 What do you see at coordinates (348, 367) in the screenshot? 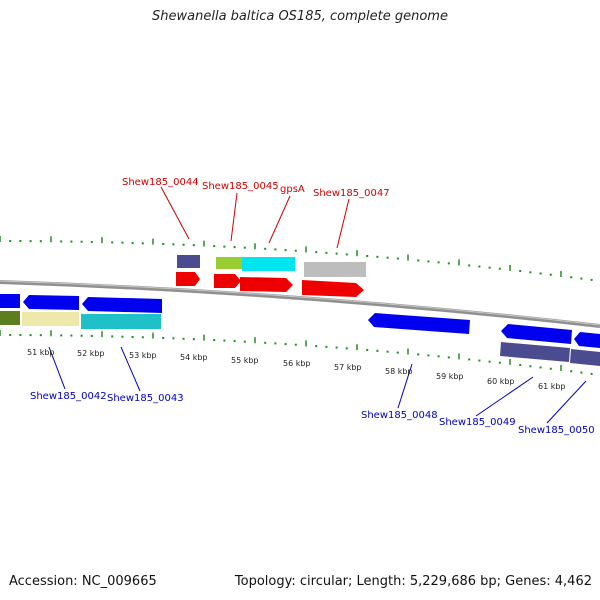
I see `scale-label: 57 kbp` at bounding box center [348, 367].